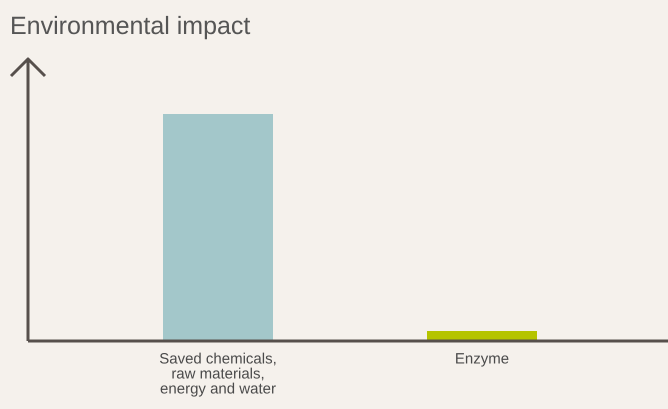 The image size is (668, 409). What do you see at coordinates (482, 359) in the screenshot?
I see `x-tick-label: Enzyme` at bounding box center [482, 359].